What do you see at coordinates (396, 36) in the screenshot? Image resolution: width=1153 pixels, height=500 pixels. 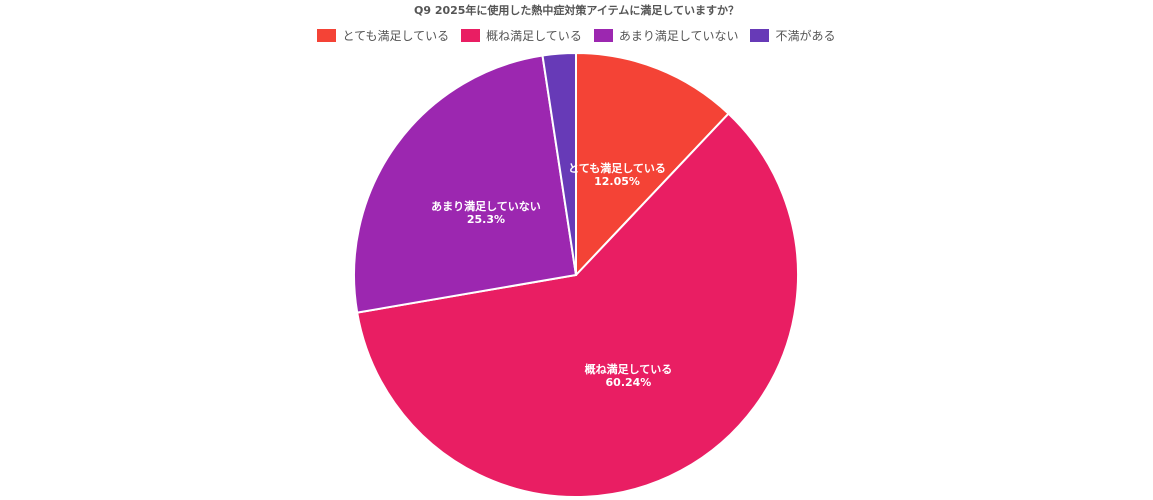 I see `legend-label: とても満足している` at bounding box center [396, 36].